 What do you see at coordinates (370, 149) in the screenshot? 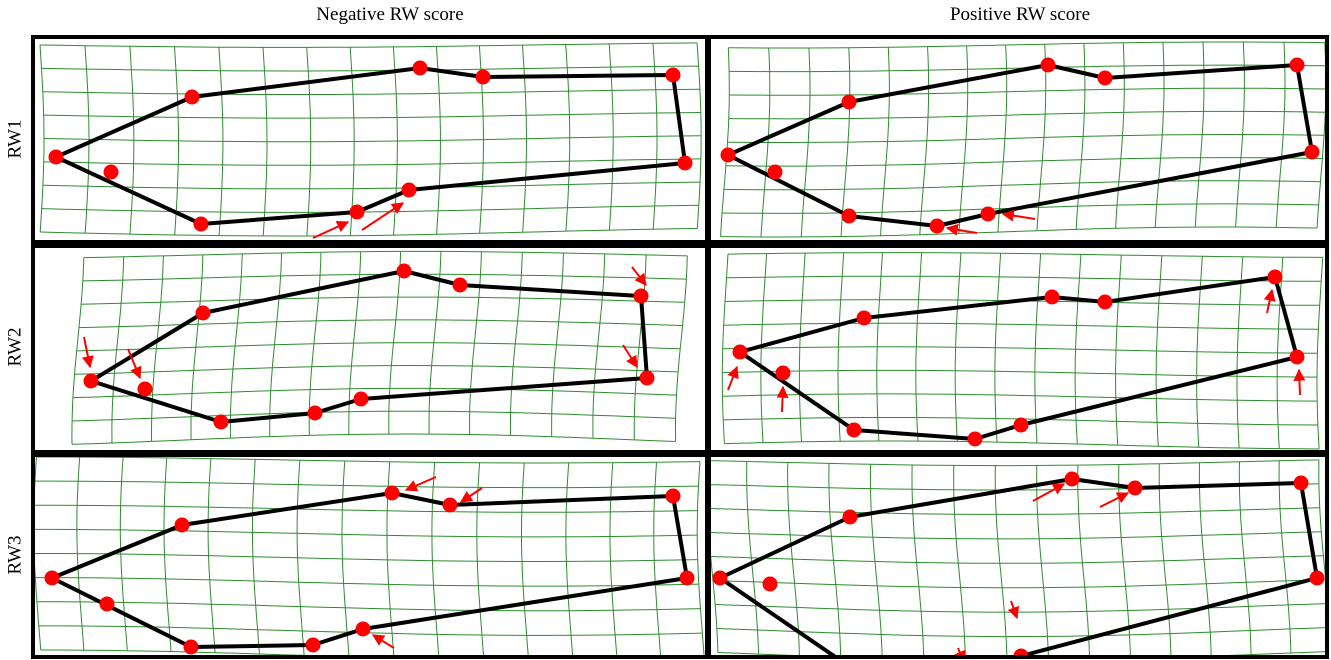
I see `shape-1-negative` at bounding box center [370, 149].